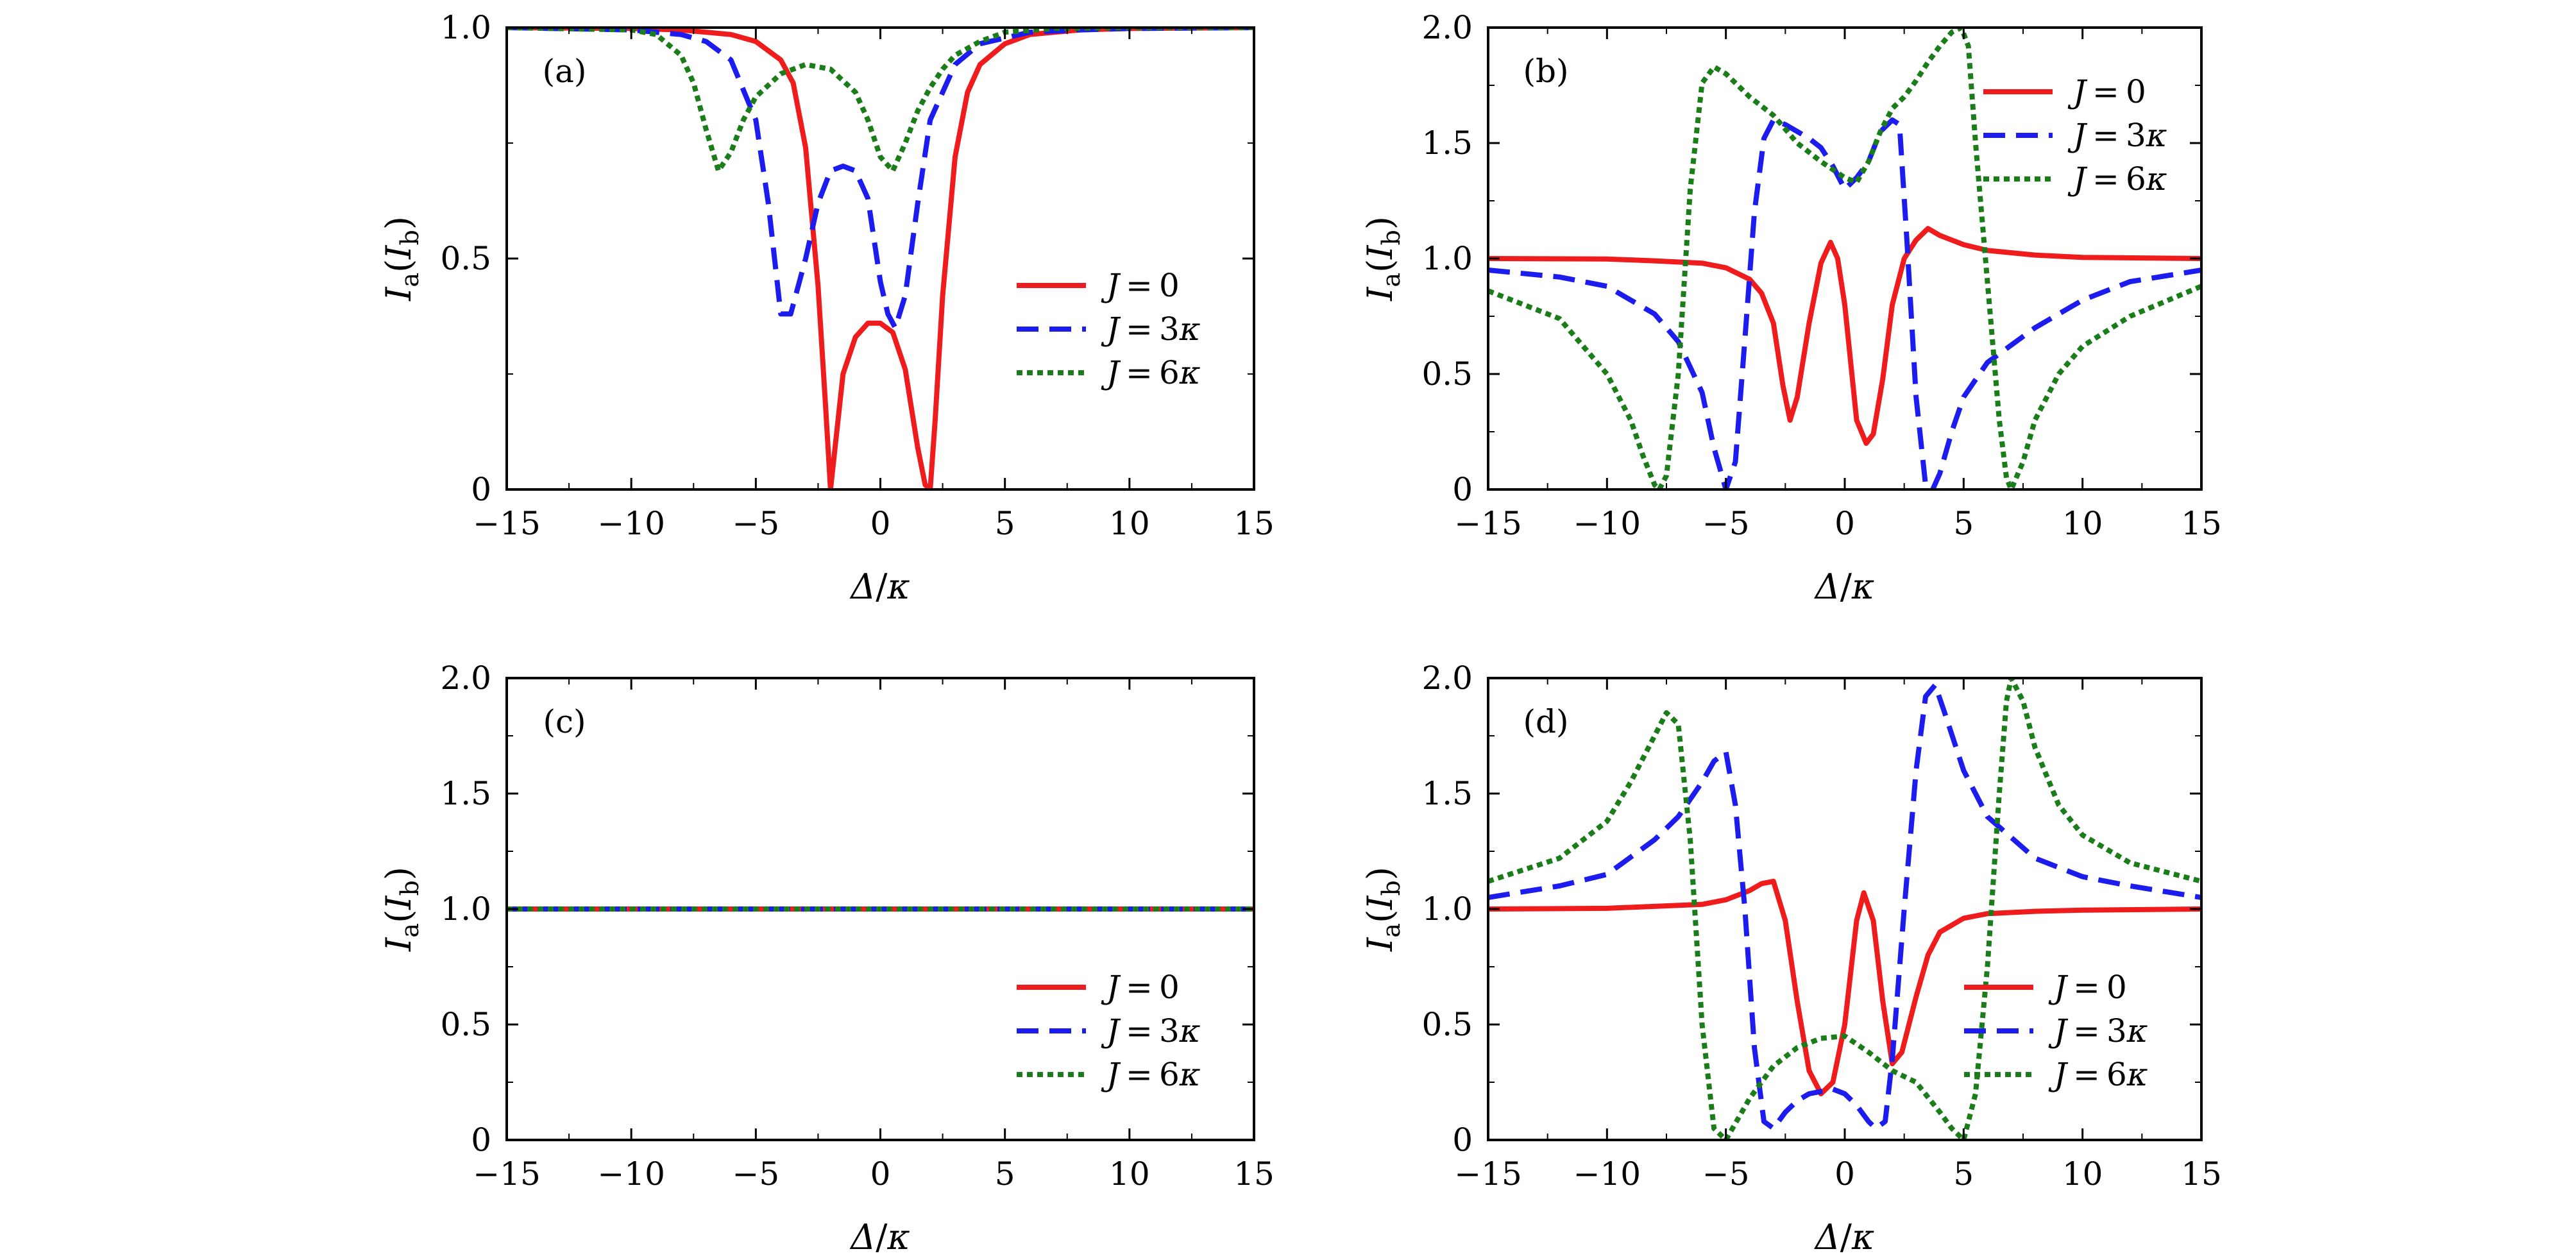  What do you see at coordinates (1545, 721) in the screenshot?
I see `panel-label: (d)` at bounding box center [1545, 721].